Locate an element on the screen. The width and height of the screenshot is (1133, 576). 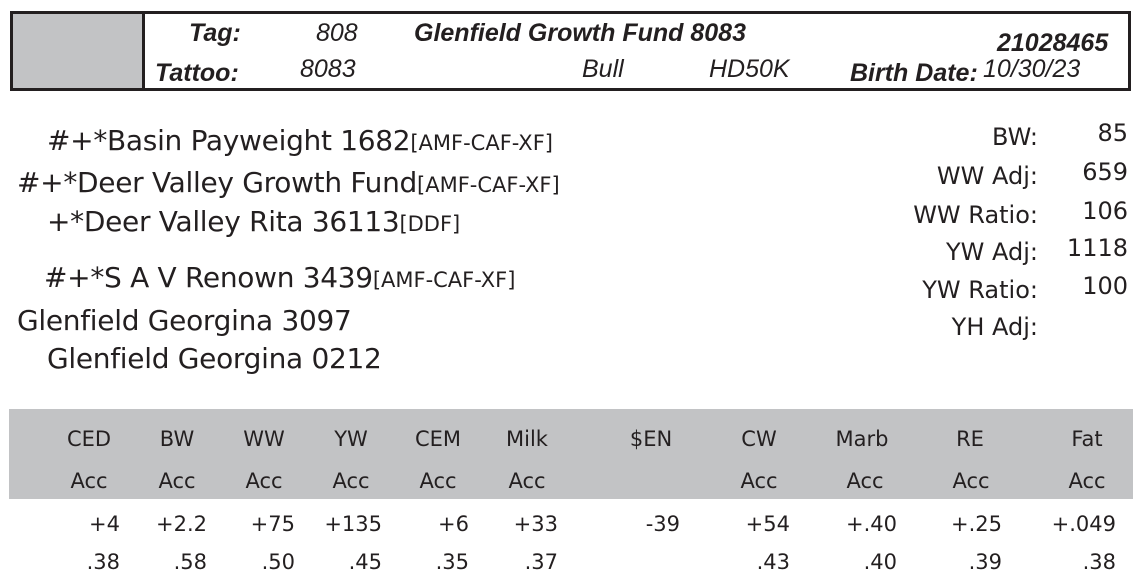
pedigree-dam-dam: Glenfield Georgina 0212 is located at coordinates (214, 359).